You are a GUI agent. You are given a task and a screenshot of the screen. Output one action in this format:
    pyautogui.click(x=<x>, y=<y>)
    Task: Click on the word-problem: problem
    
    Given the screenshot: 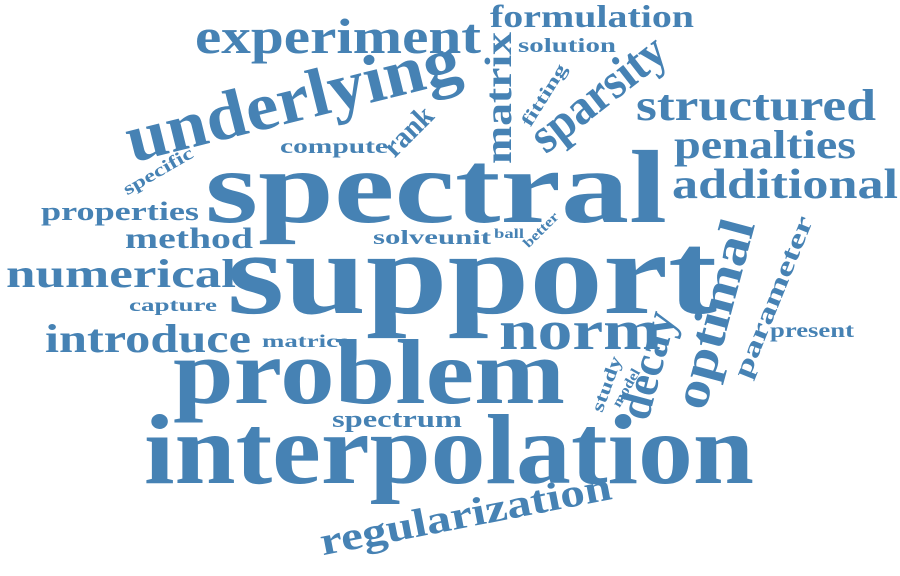 What is the action you would take?
    pyautogui.click(x=369, y=372)
    